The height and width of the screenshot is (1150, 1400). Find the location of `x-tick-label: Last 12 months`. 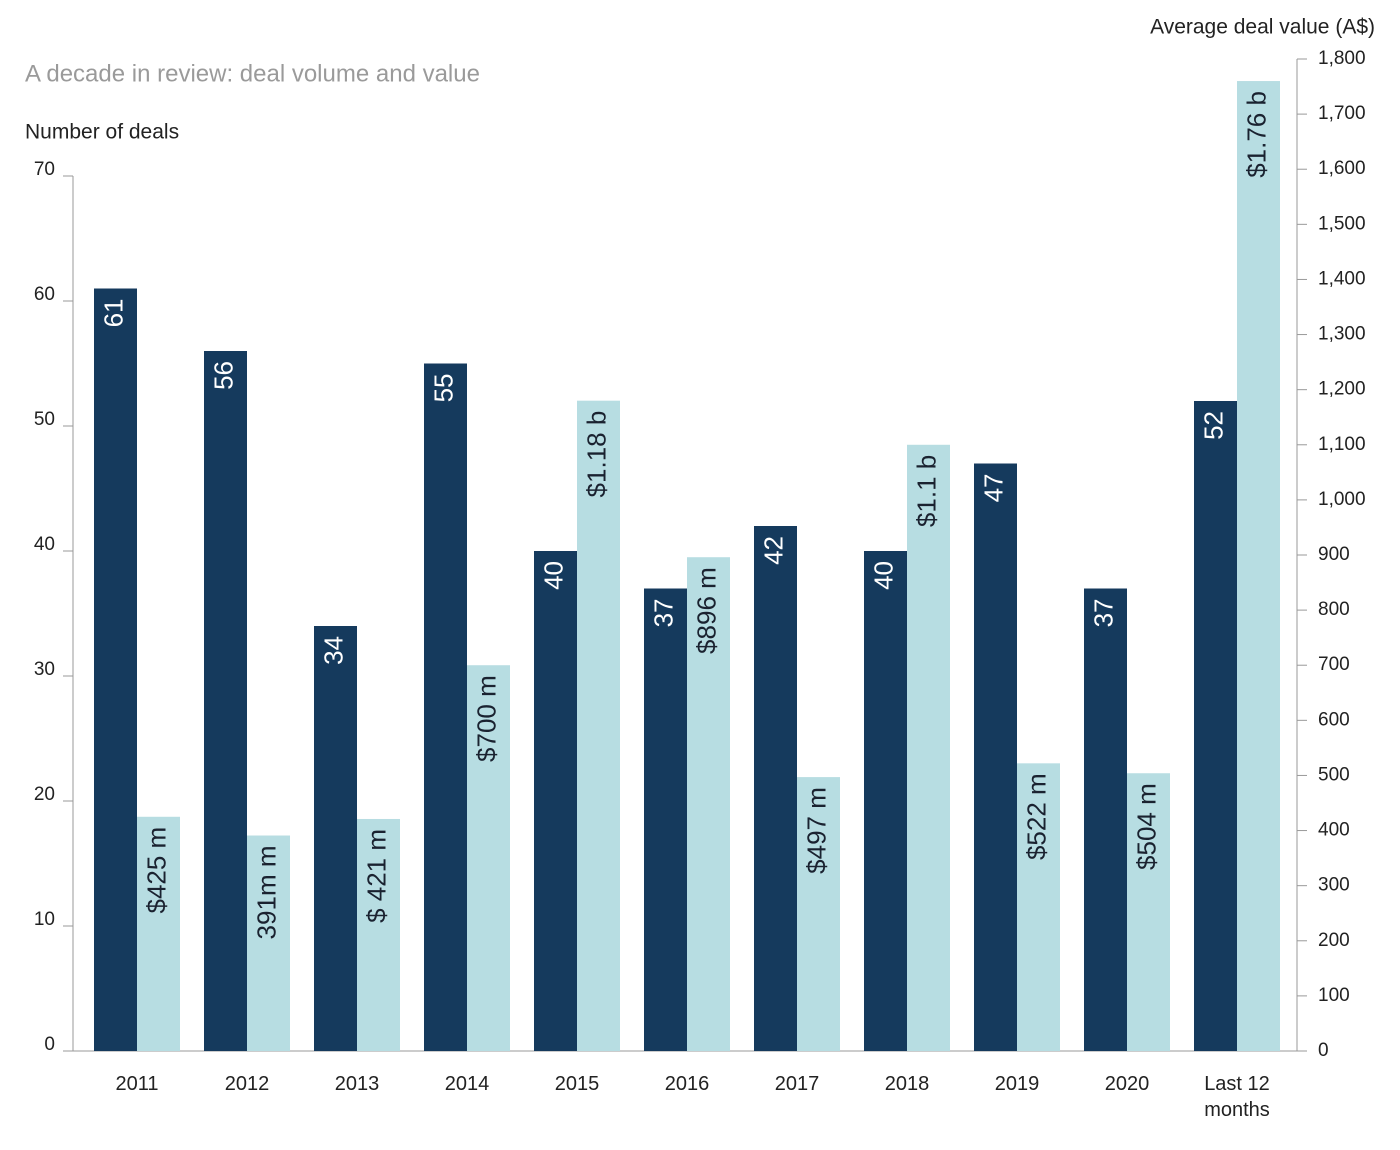

x-tick-label: Last 12 months is located at coordinates (1237, 1097).